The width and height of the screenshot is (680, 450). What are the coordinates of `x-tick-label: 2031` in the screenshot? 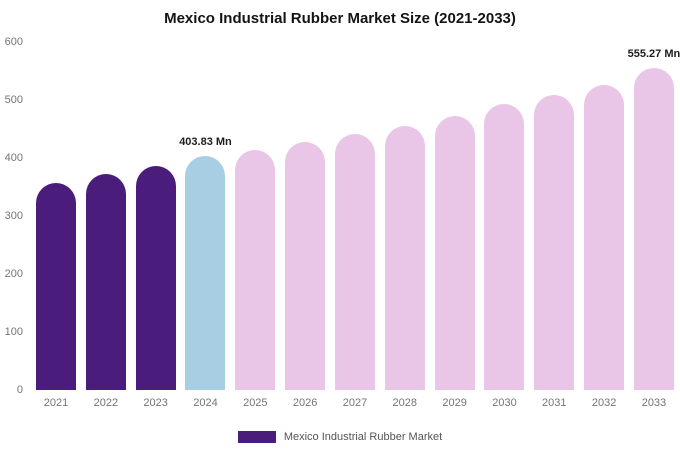 It's located at (554, 403).